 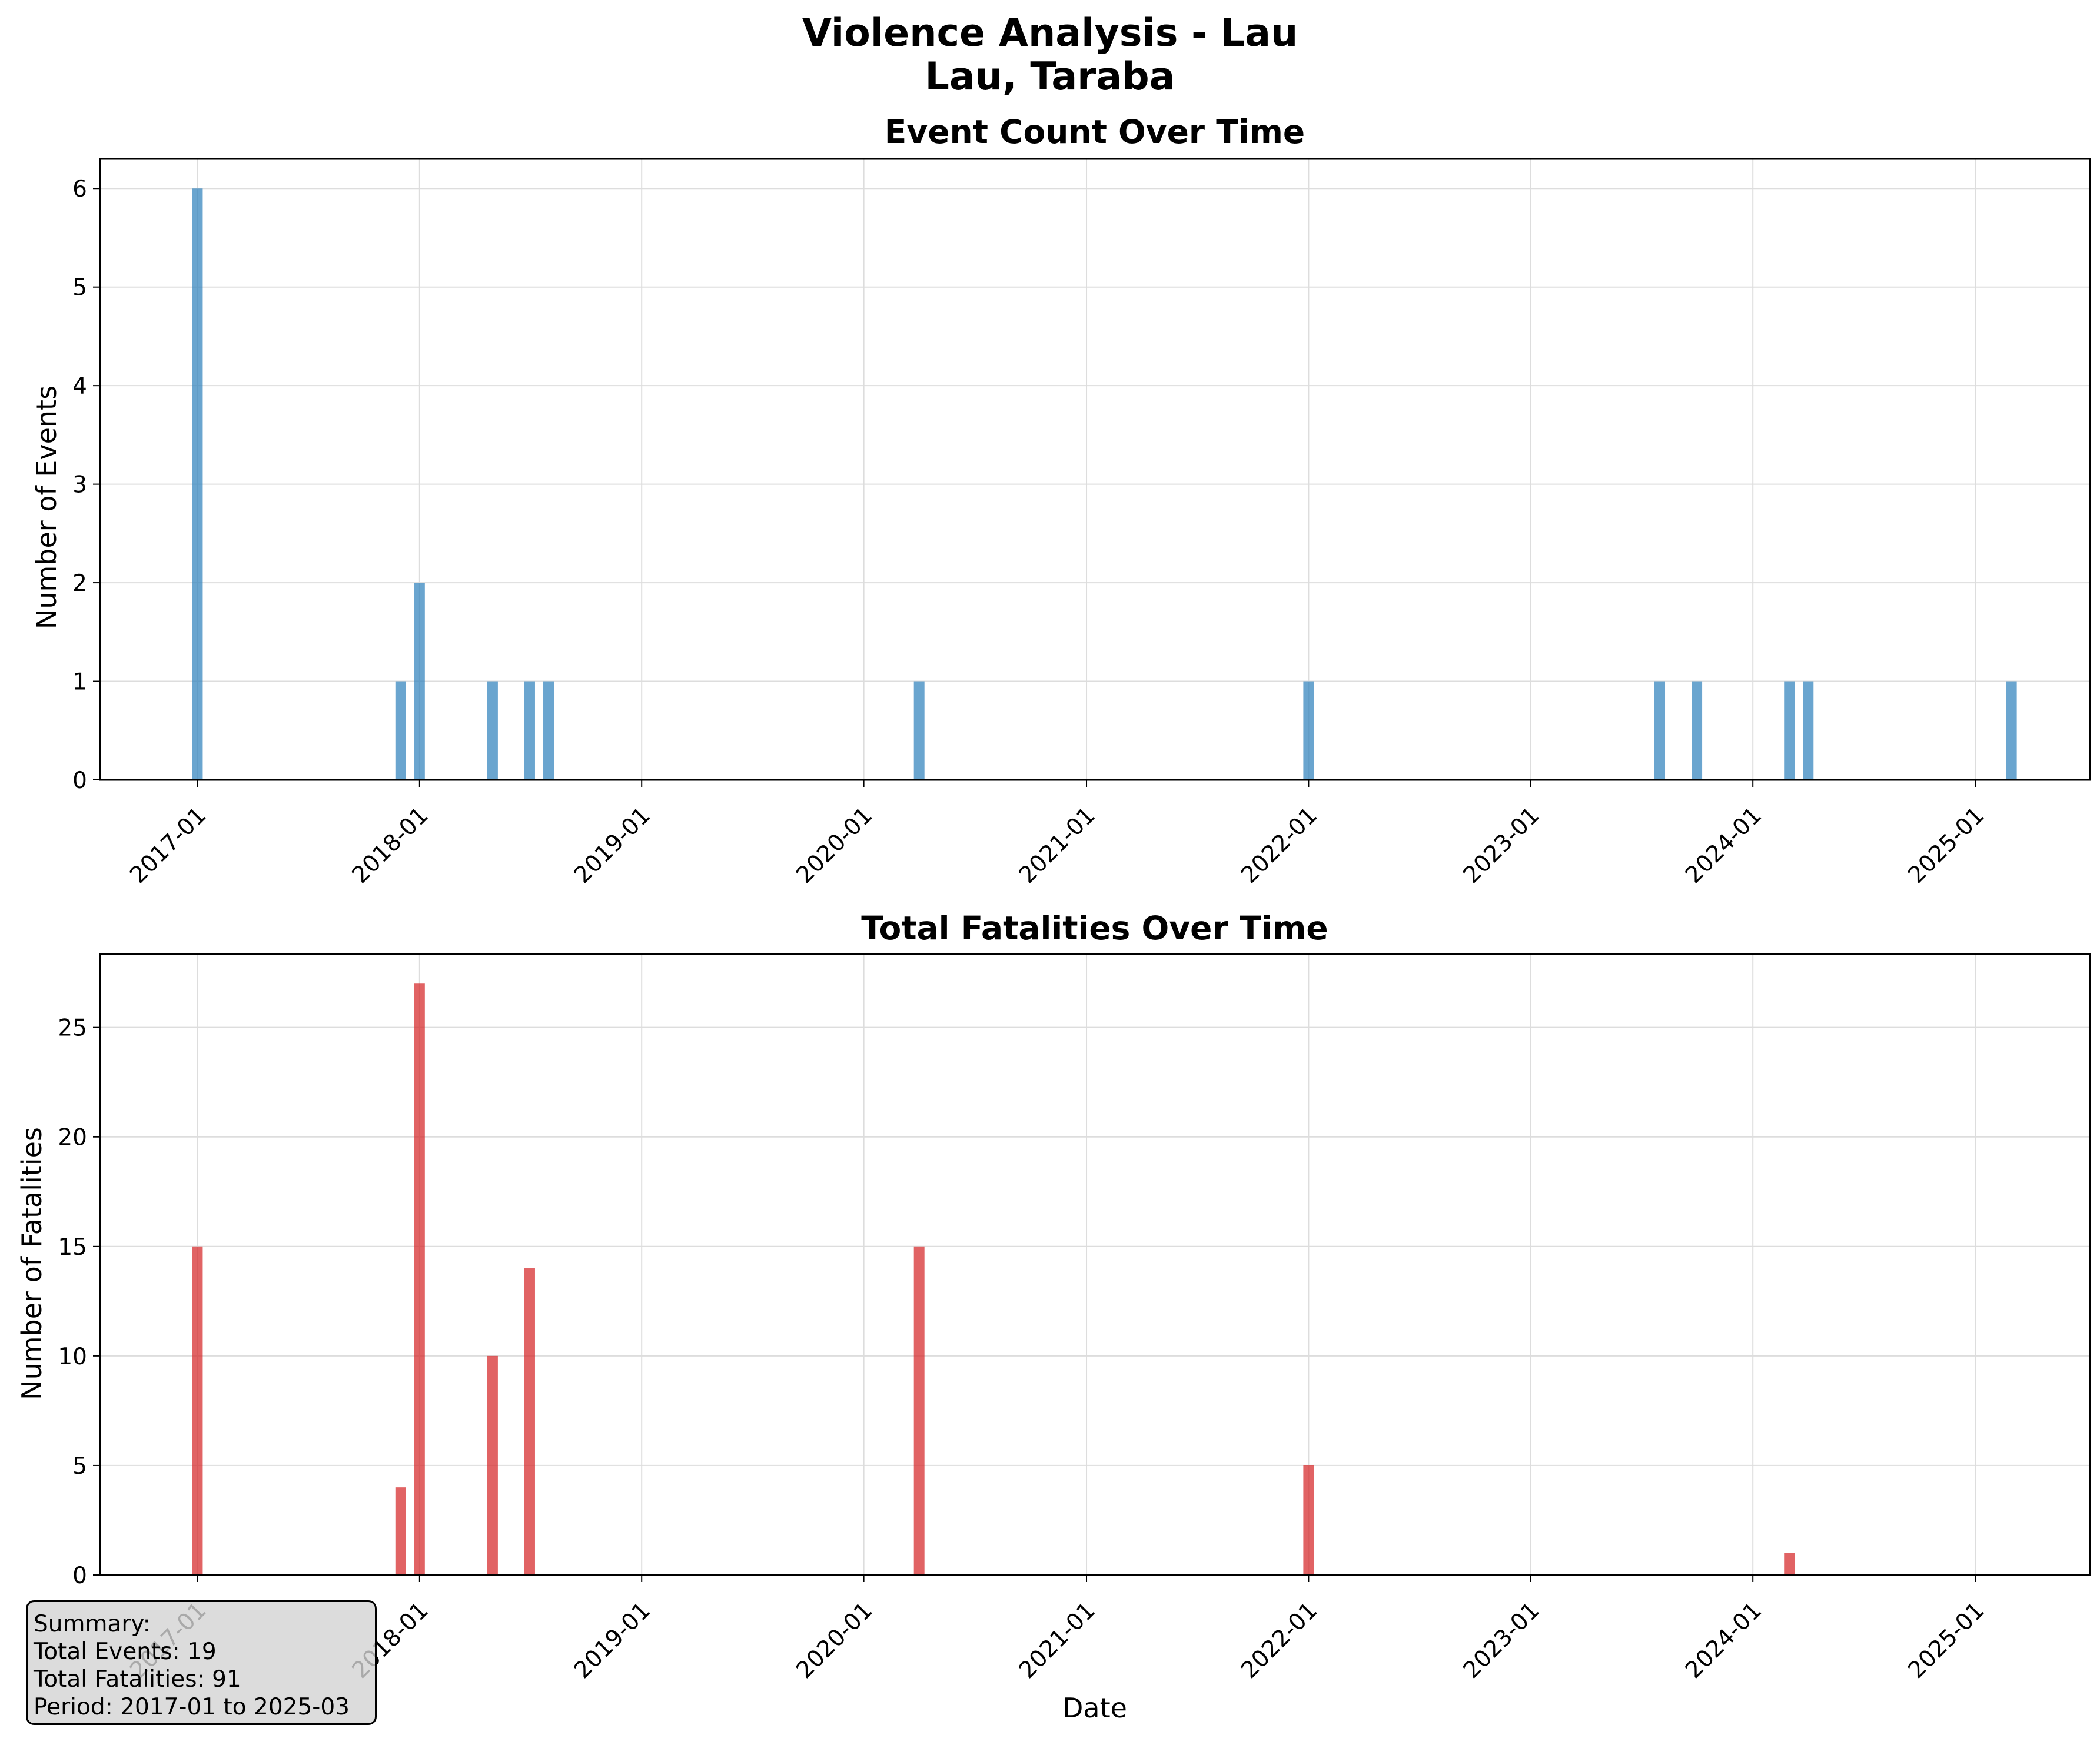 What do you see at coordinates (79, 682) in the screenshot?
I see `event-count-y-tick-label: 1` at bounding box center [79, 682].